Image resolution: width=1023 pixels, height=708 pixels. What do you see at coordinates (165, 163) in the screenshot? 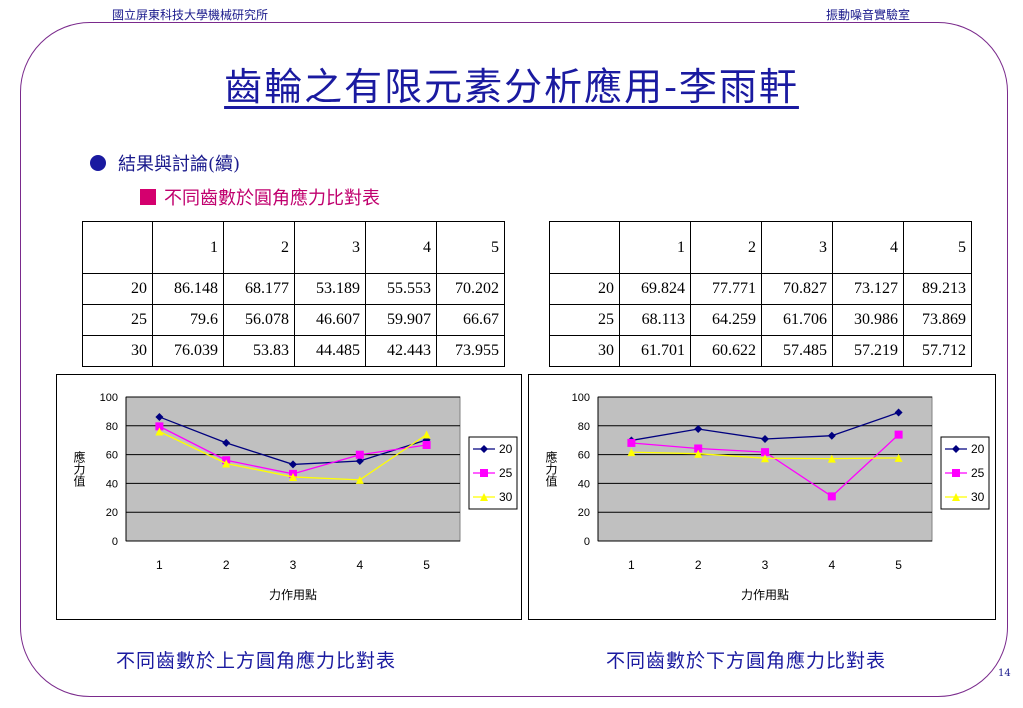
I see `bullet-results: 結果與討論(續)` at bounding box center [165, 163].